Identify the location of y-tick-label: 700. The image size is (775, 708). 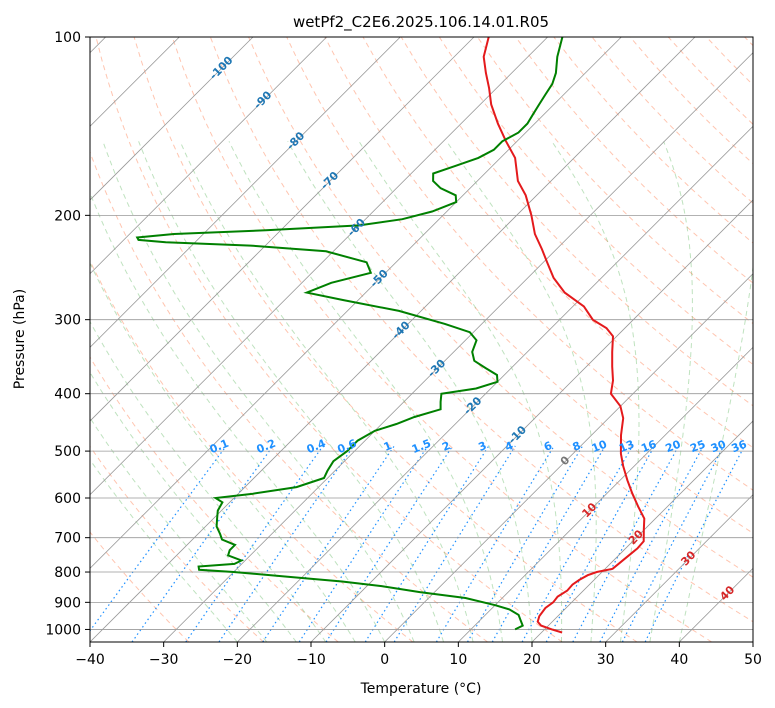
(67, 539).